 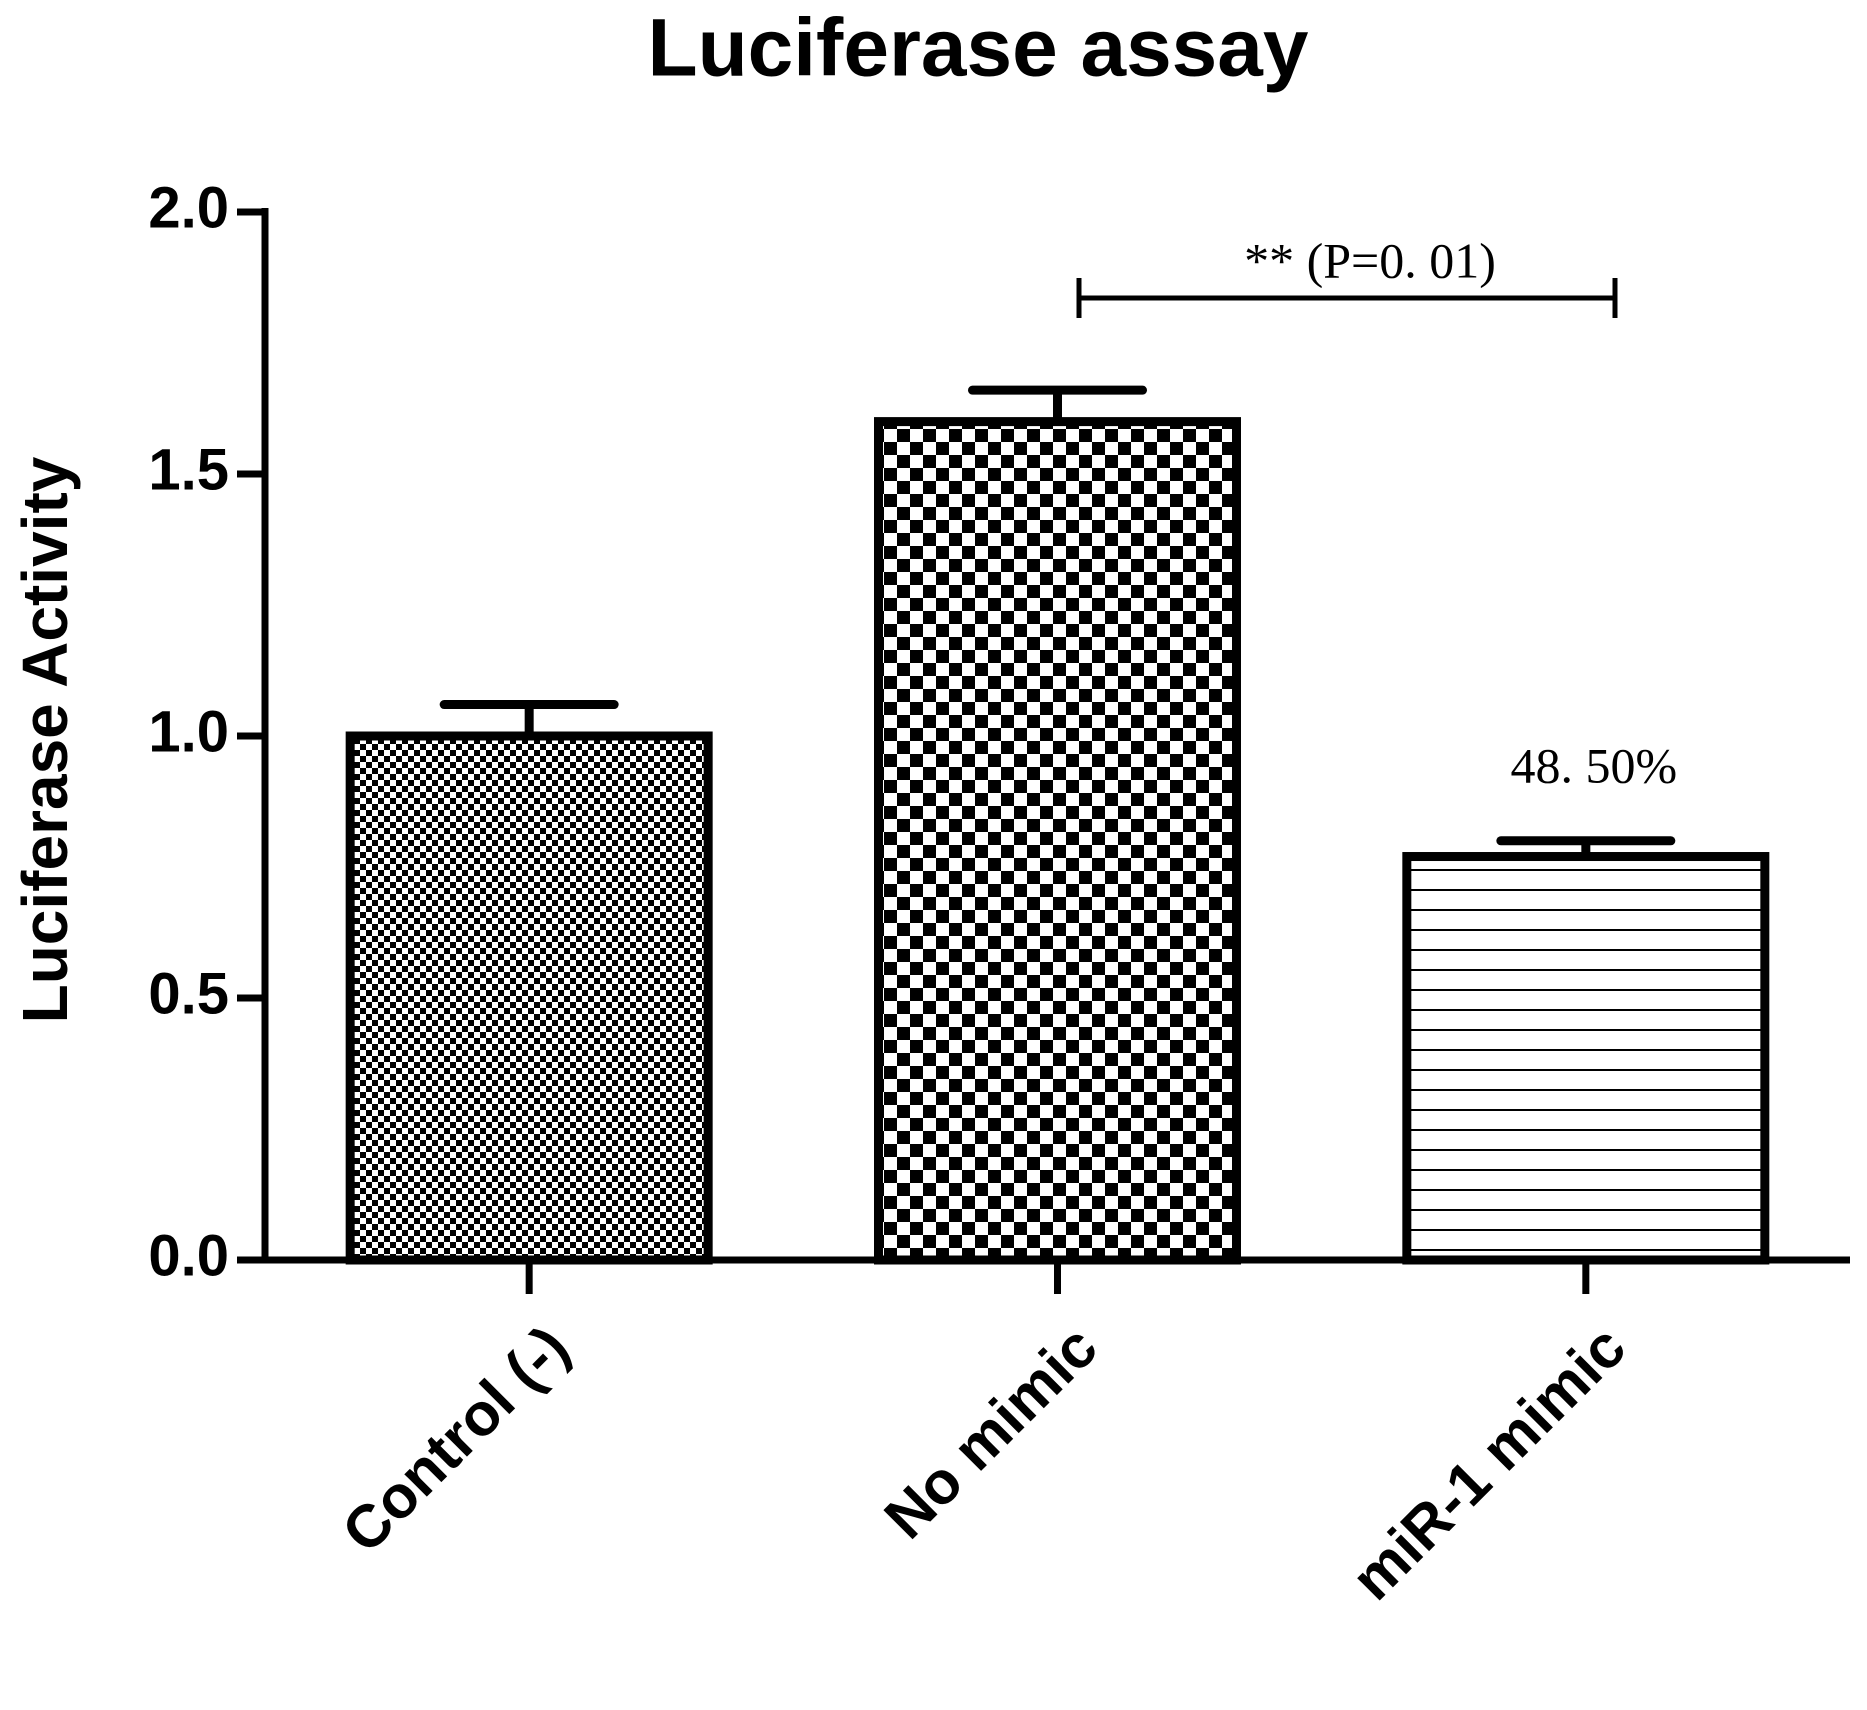 I want to click on y-tick-label: 1.5, so click(x=188, y=469).